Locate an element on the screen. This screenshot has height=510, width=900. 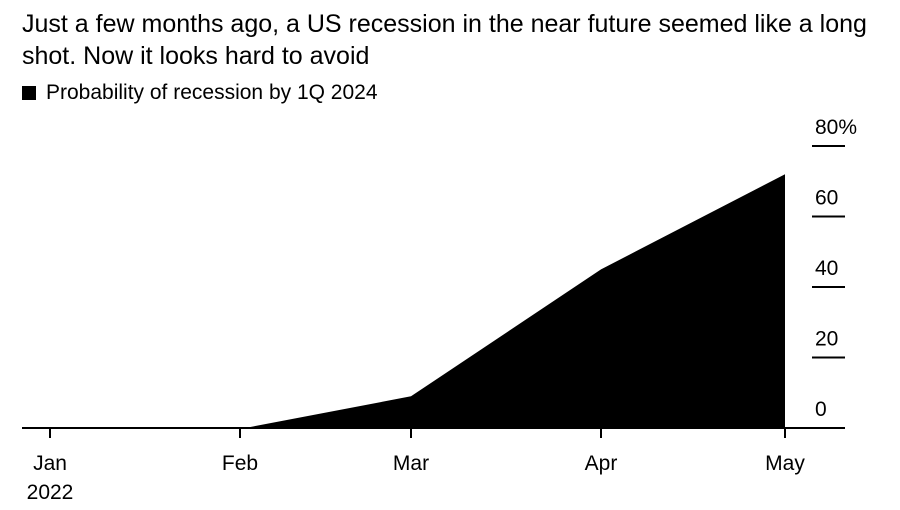
y-tick-label: 20 is located at coordinates (826, 339).